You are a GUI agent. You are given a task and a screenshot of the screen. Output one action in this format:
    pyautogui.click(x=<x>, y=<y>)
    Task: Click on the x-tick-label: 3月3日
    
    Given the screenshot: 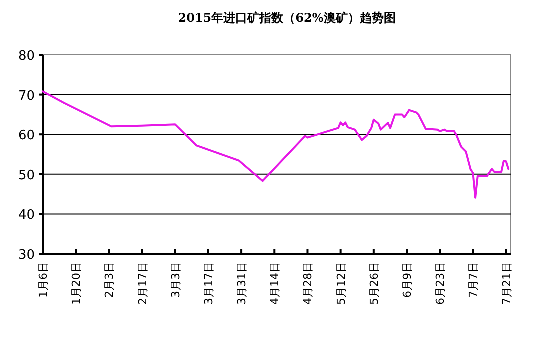 What is the action you would take?
    pyautogui.click(x=175, y=280)
    